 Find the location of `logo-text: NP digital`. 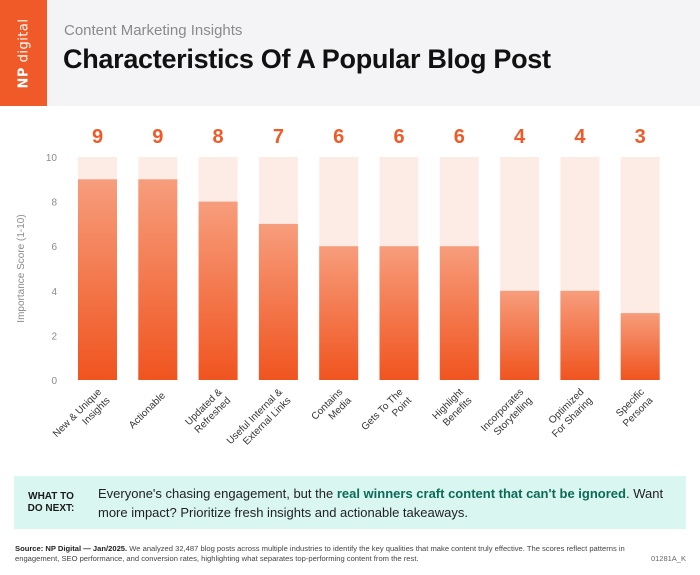

logo-text: NP digital is located at coordinates (23, 53).